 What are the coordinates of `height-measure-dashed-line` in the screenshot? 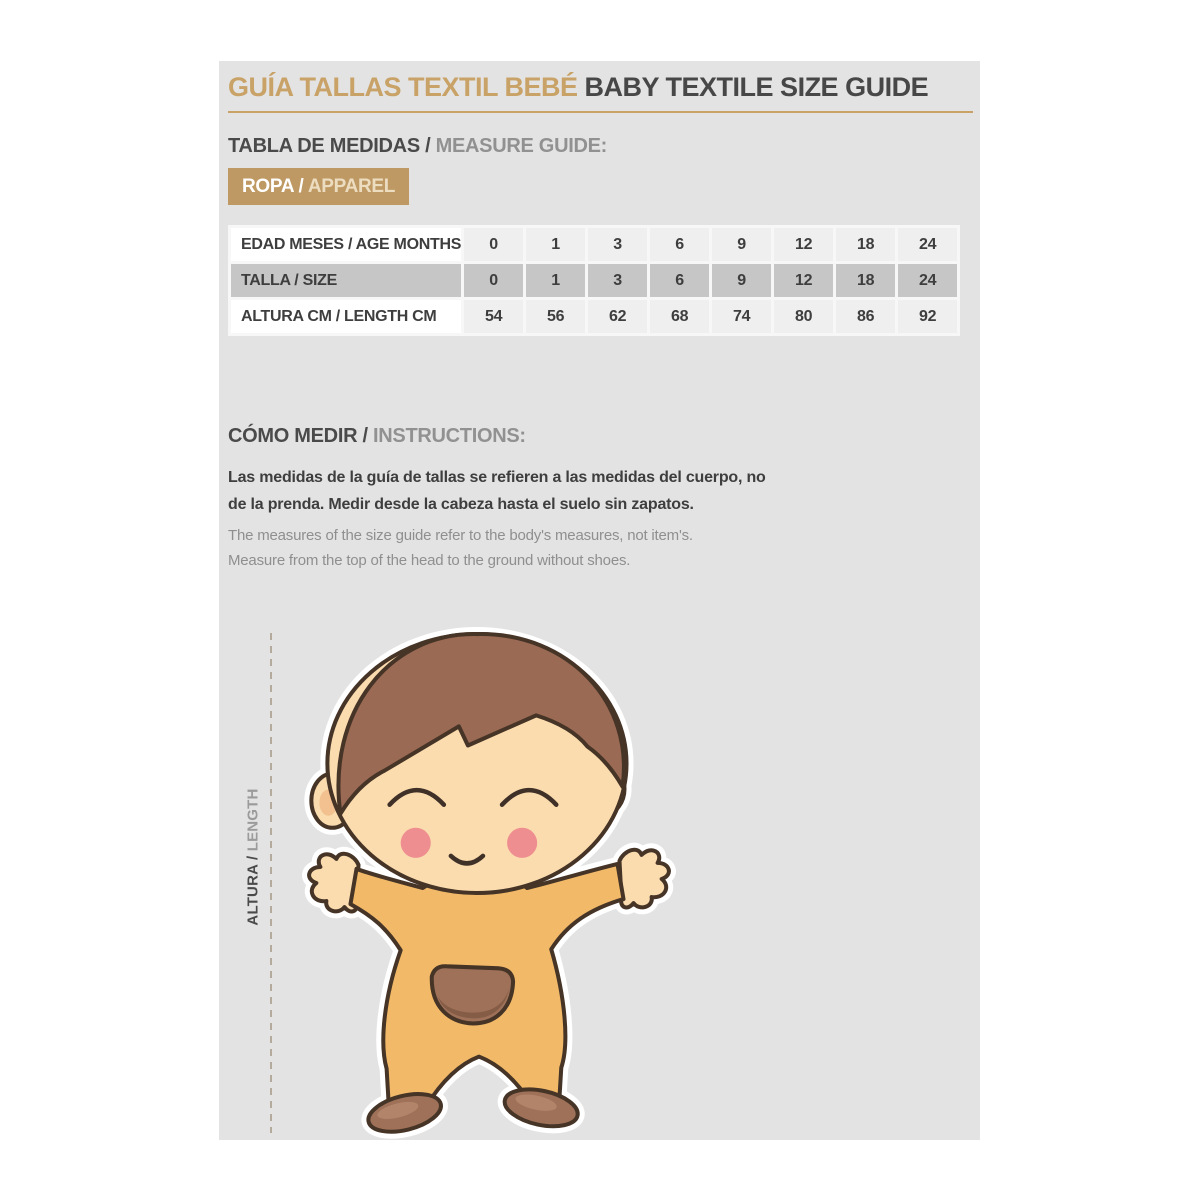 It's located at (271, 883).